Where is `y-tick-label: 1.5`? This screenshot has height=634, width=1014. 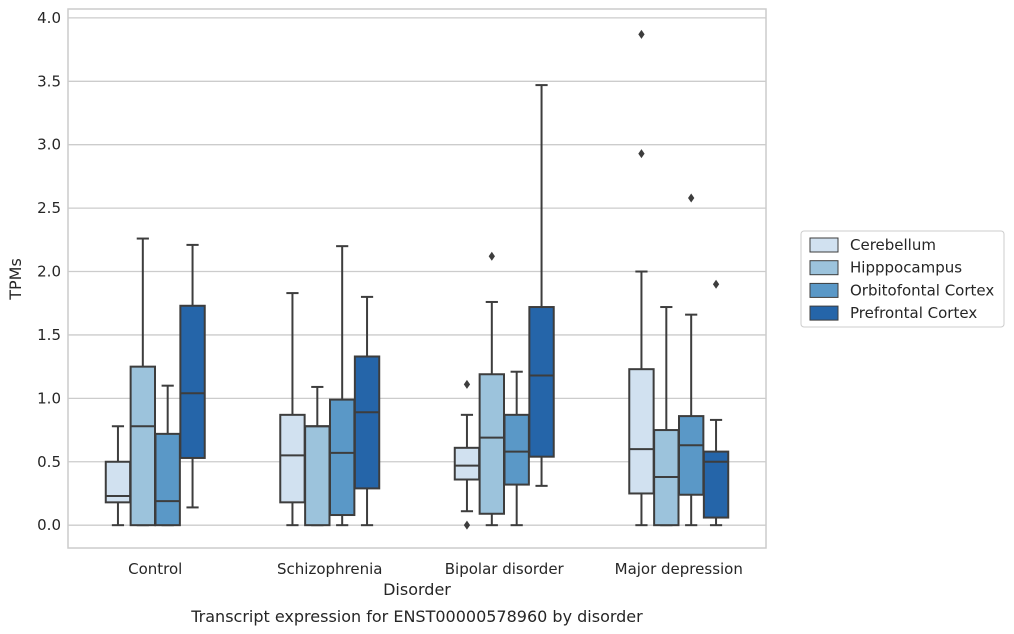 y-tick-label: 1.5 is located at coordinates (49, 335).